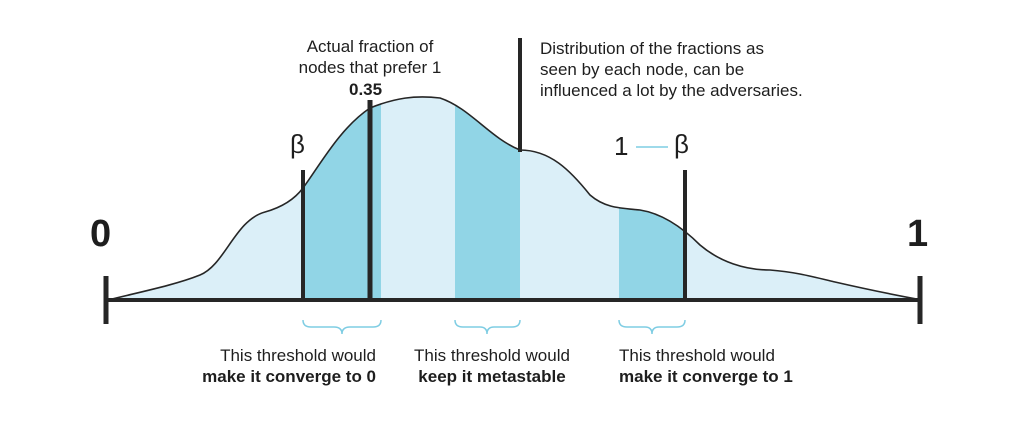 This screenshot has height=421, width=1024. I want to click on one-minus-beta-one: 1, so click(621, 146).